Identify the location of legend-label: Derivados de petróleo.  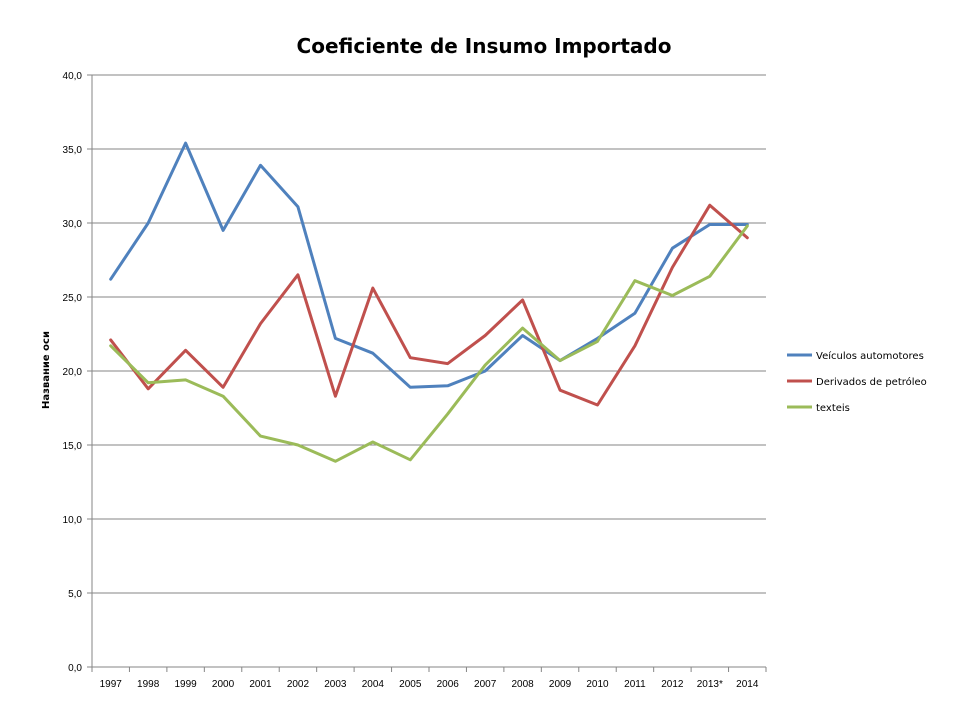
(871, 382).